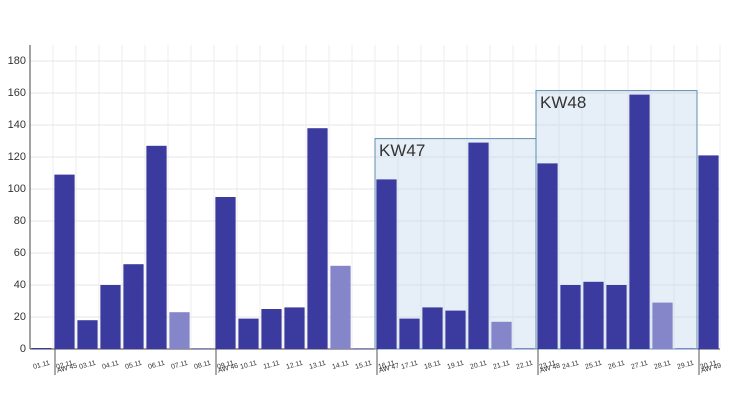 The height and width of the screenshot is (412, 733). What do you see at coordinates (17, 93) in the screenshot?
I see `y-tick-label: 160` at bounding box center [17, 93].